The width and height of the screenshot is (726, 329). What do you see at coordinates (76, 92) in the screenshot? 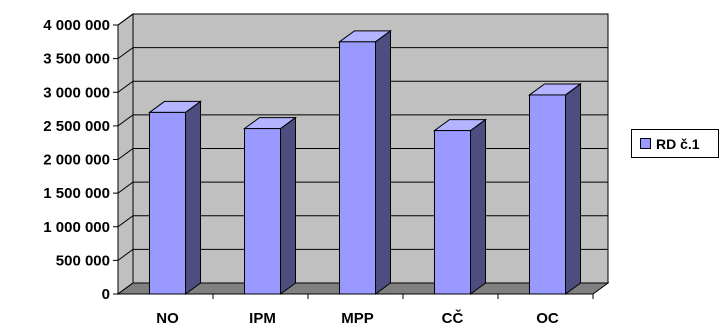
I see `y-tick-label: 3 000 000` at bounding box center [76, 92].